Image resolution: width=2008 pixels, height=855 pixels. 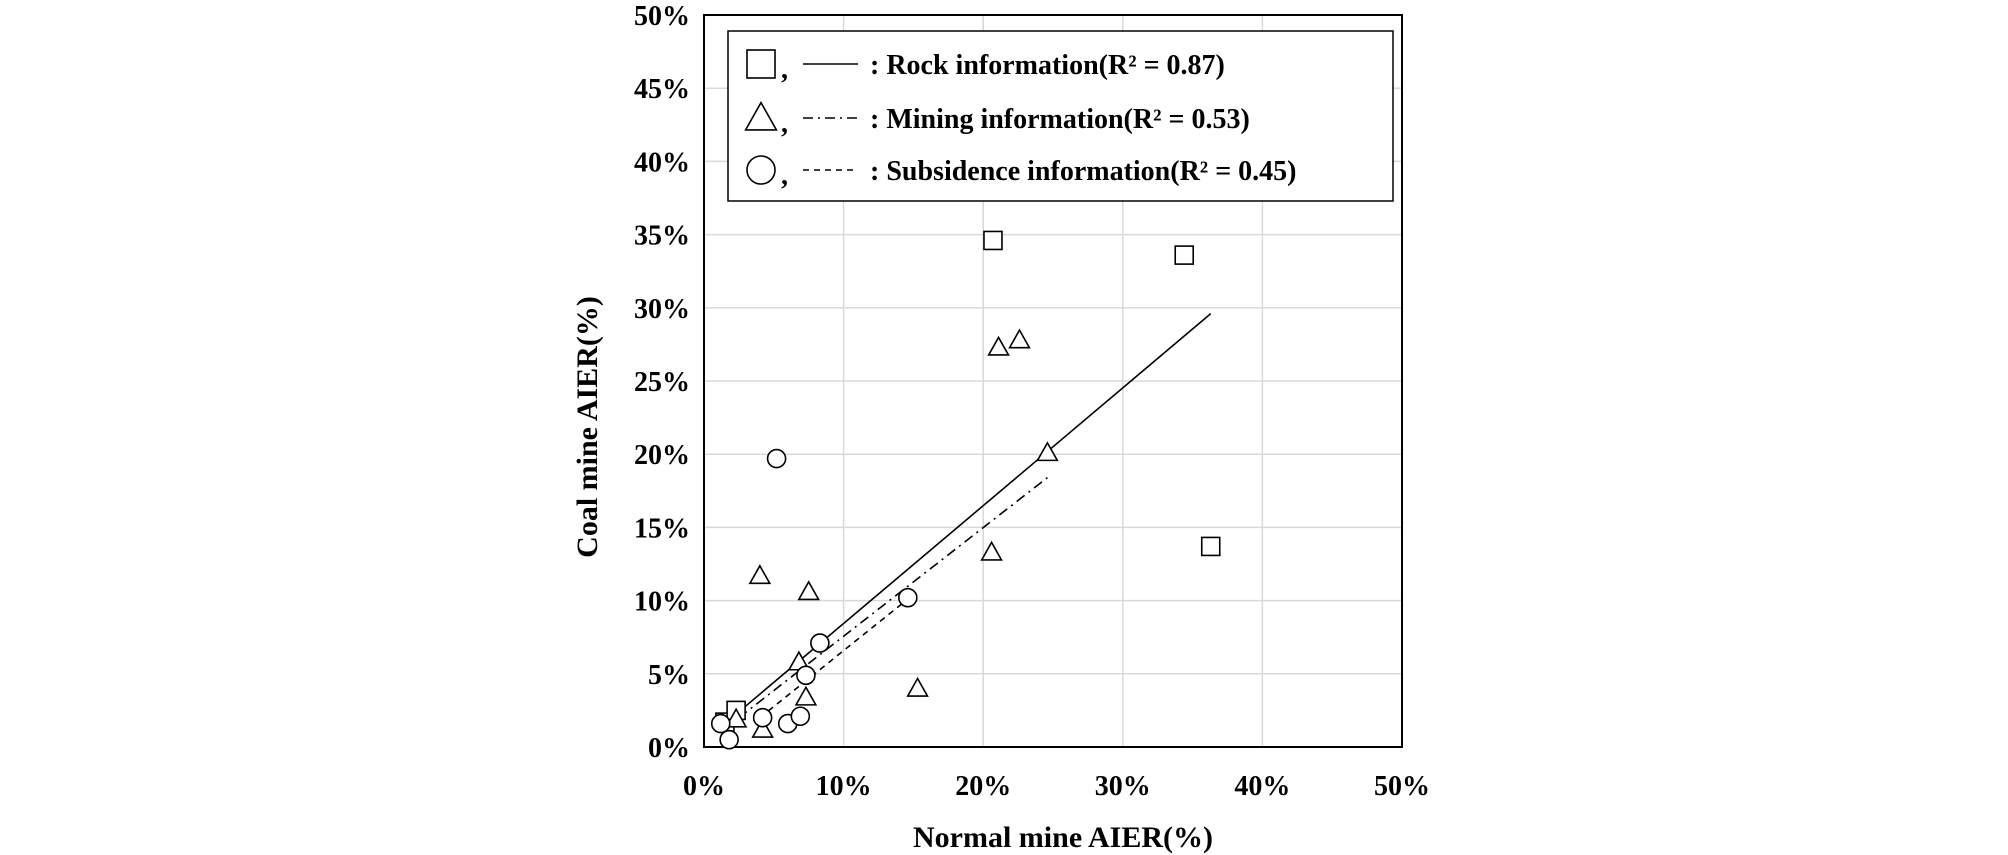 I want to click on legend-square-marker, so click(x=761, y=64).